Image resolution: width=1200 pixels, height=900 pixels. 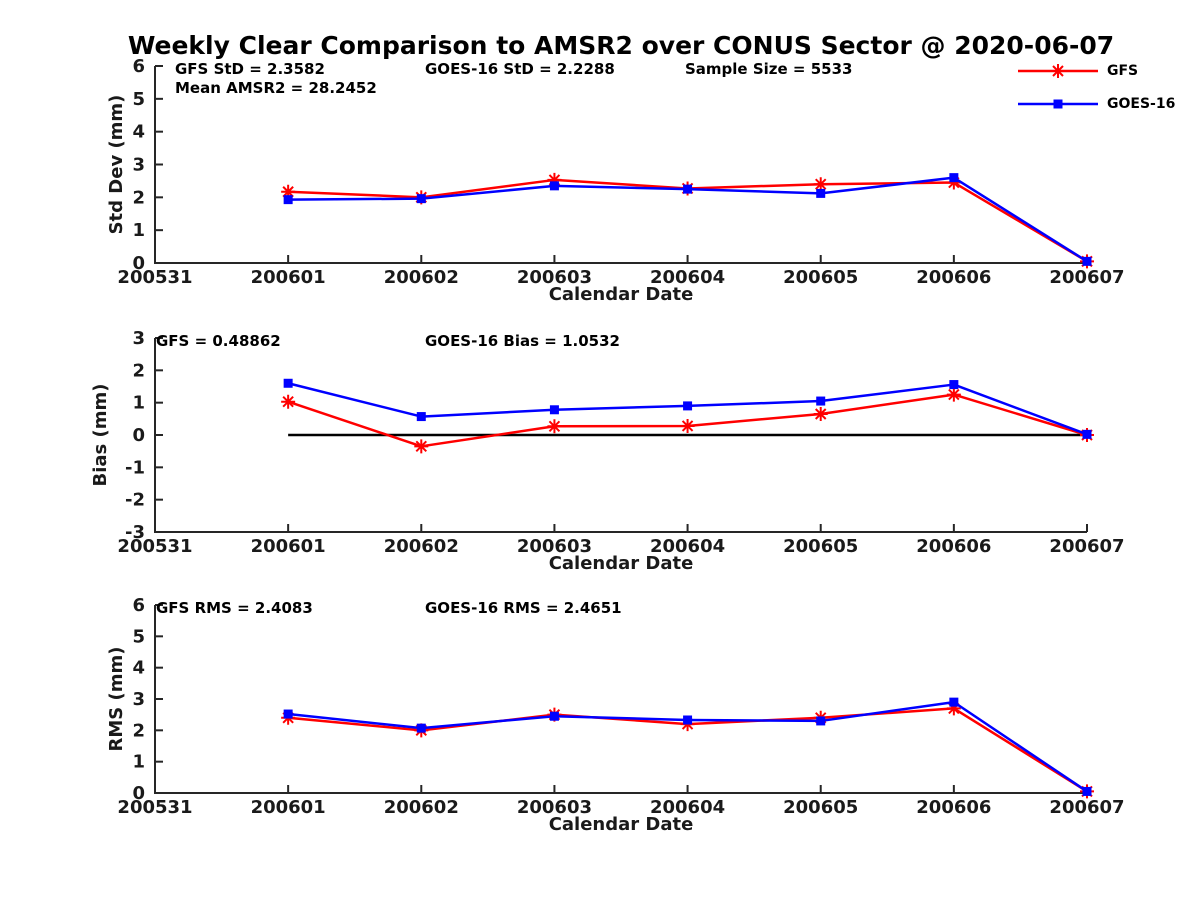 What do you see at coordinates (523, 608) in the screenshot?
I see `stat-annotation: GOES-16 RMS = 2.4651` at bounding box center [523, 608].